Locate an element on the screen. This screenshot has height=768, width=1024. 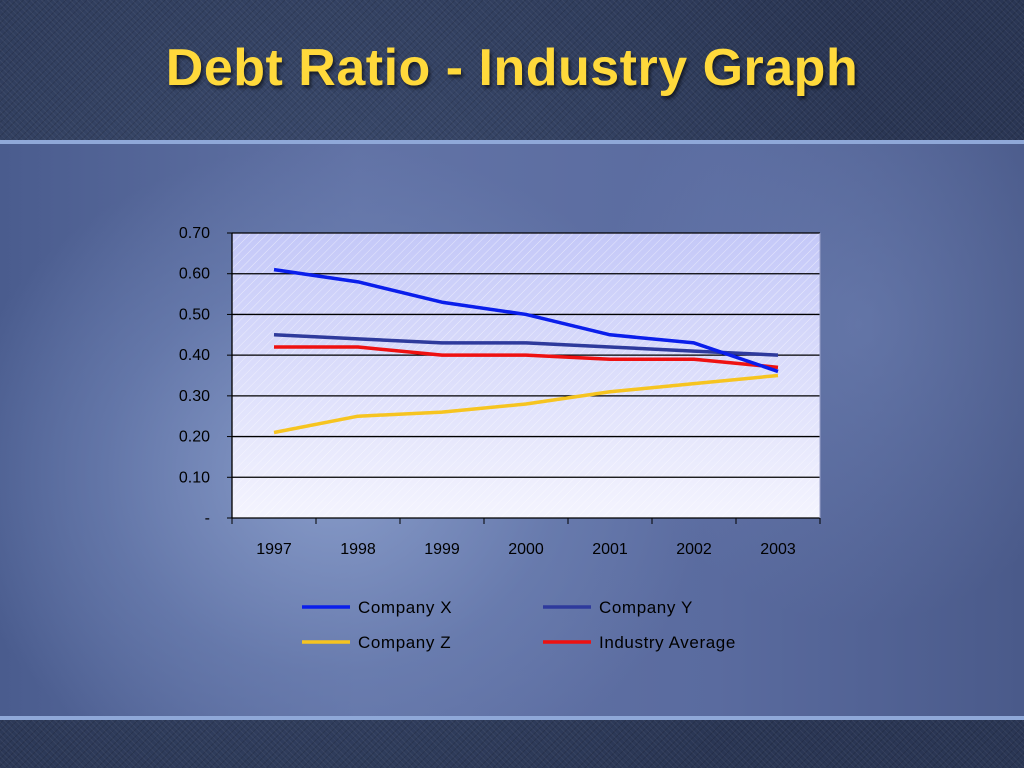
y-tick-label: 0.10 is located at coordinates (194, 477).